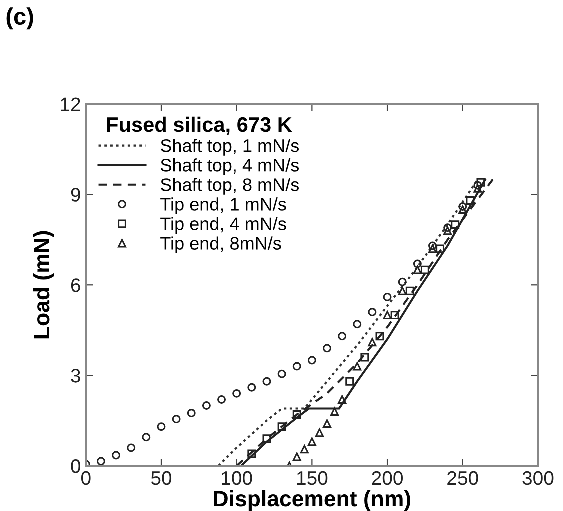 Image resolution: width=563 pixels, height=511 pixels. I want to click on y-axis-title: Load (mN), so click(43, 285).